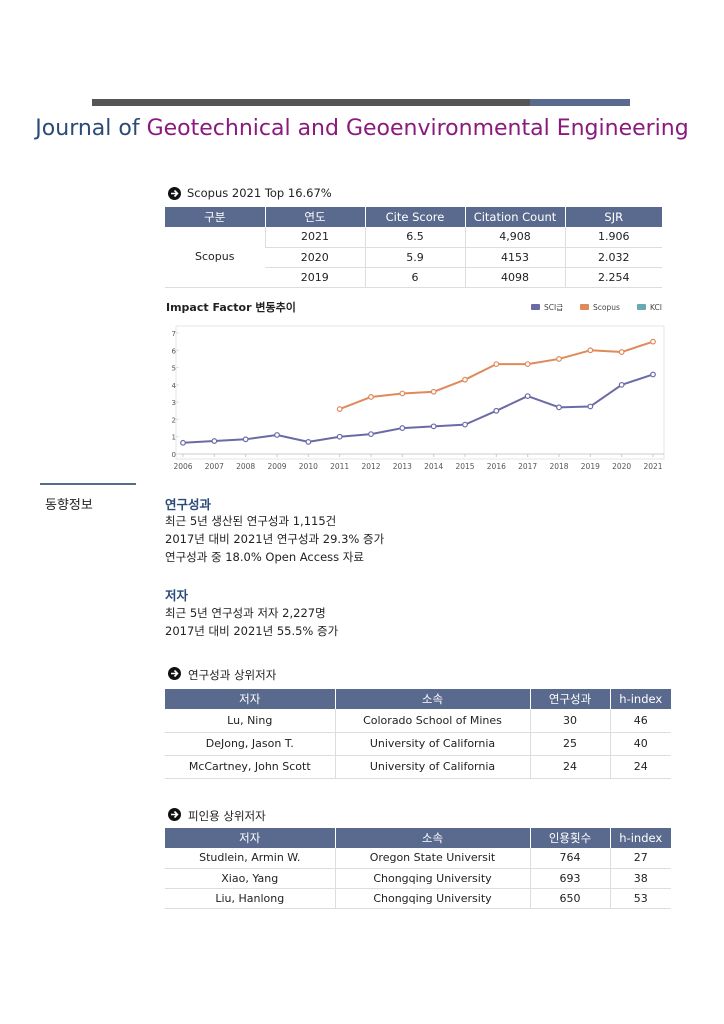 The image size is (724, 1024). I want to click on cell: Oregon State Universit, so click(432, 858).